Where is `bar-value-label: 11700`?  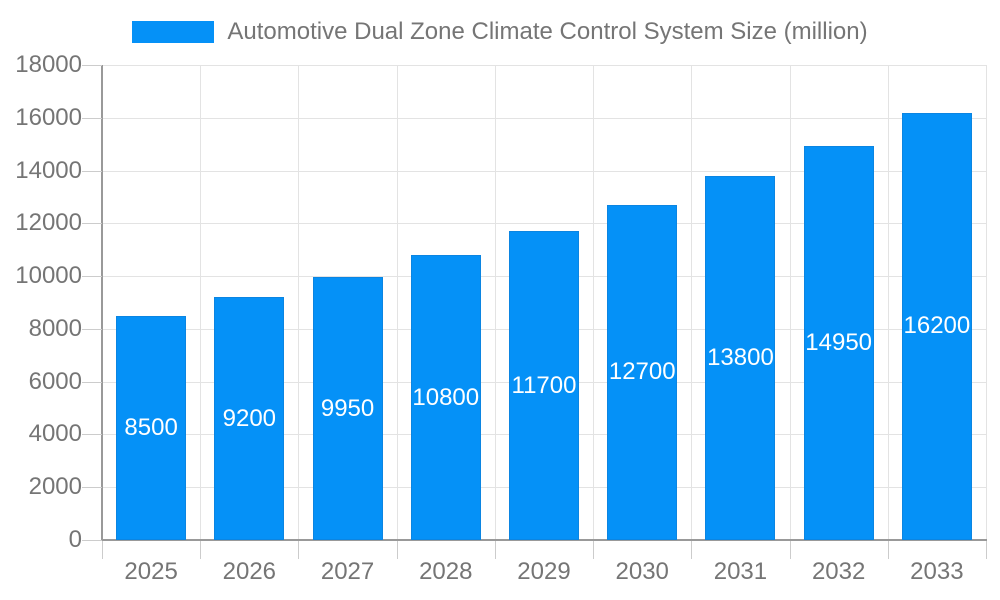 bar-value-label: 11700 is located at coordinates (544, 385).